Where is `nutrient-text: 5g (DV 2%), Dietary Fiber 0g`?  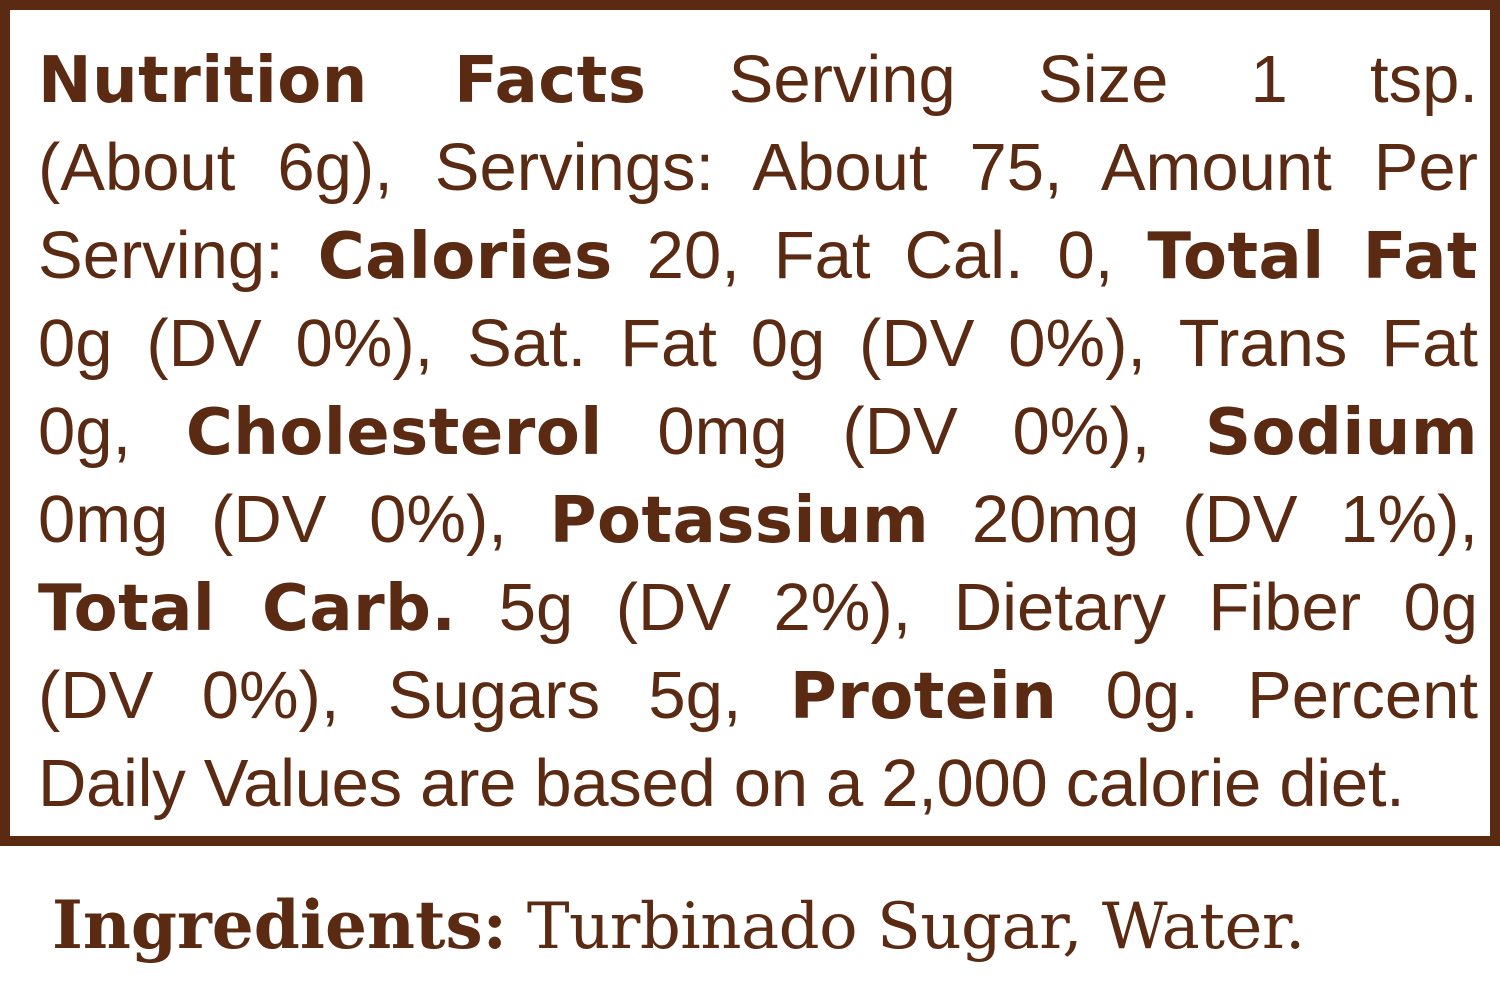
nutrient-text: 5g (DV 2%), Dietary Fiber 0g is located at coordinates (967, 607).